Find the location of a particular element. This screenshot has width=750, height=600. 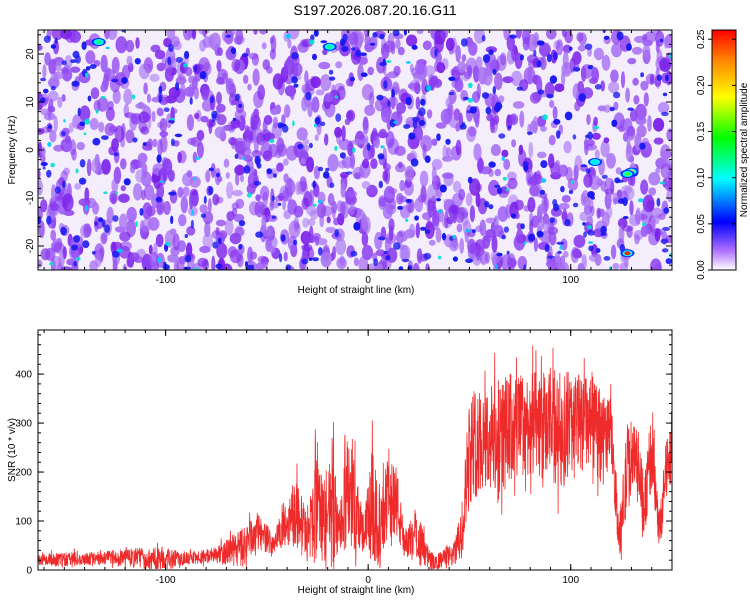

snr-y-label: SNR (10 * v/v) is located at coordinates (12, 450).